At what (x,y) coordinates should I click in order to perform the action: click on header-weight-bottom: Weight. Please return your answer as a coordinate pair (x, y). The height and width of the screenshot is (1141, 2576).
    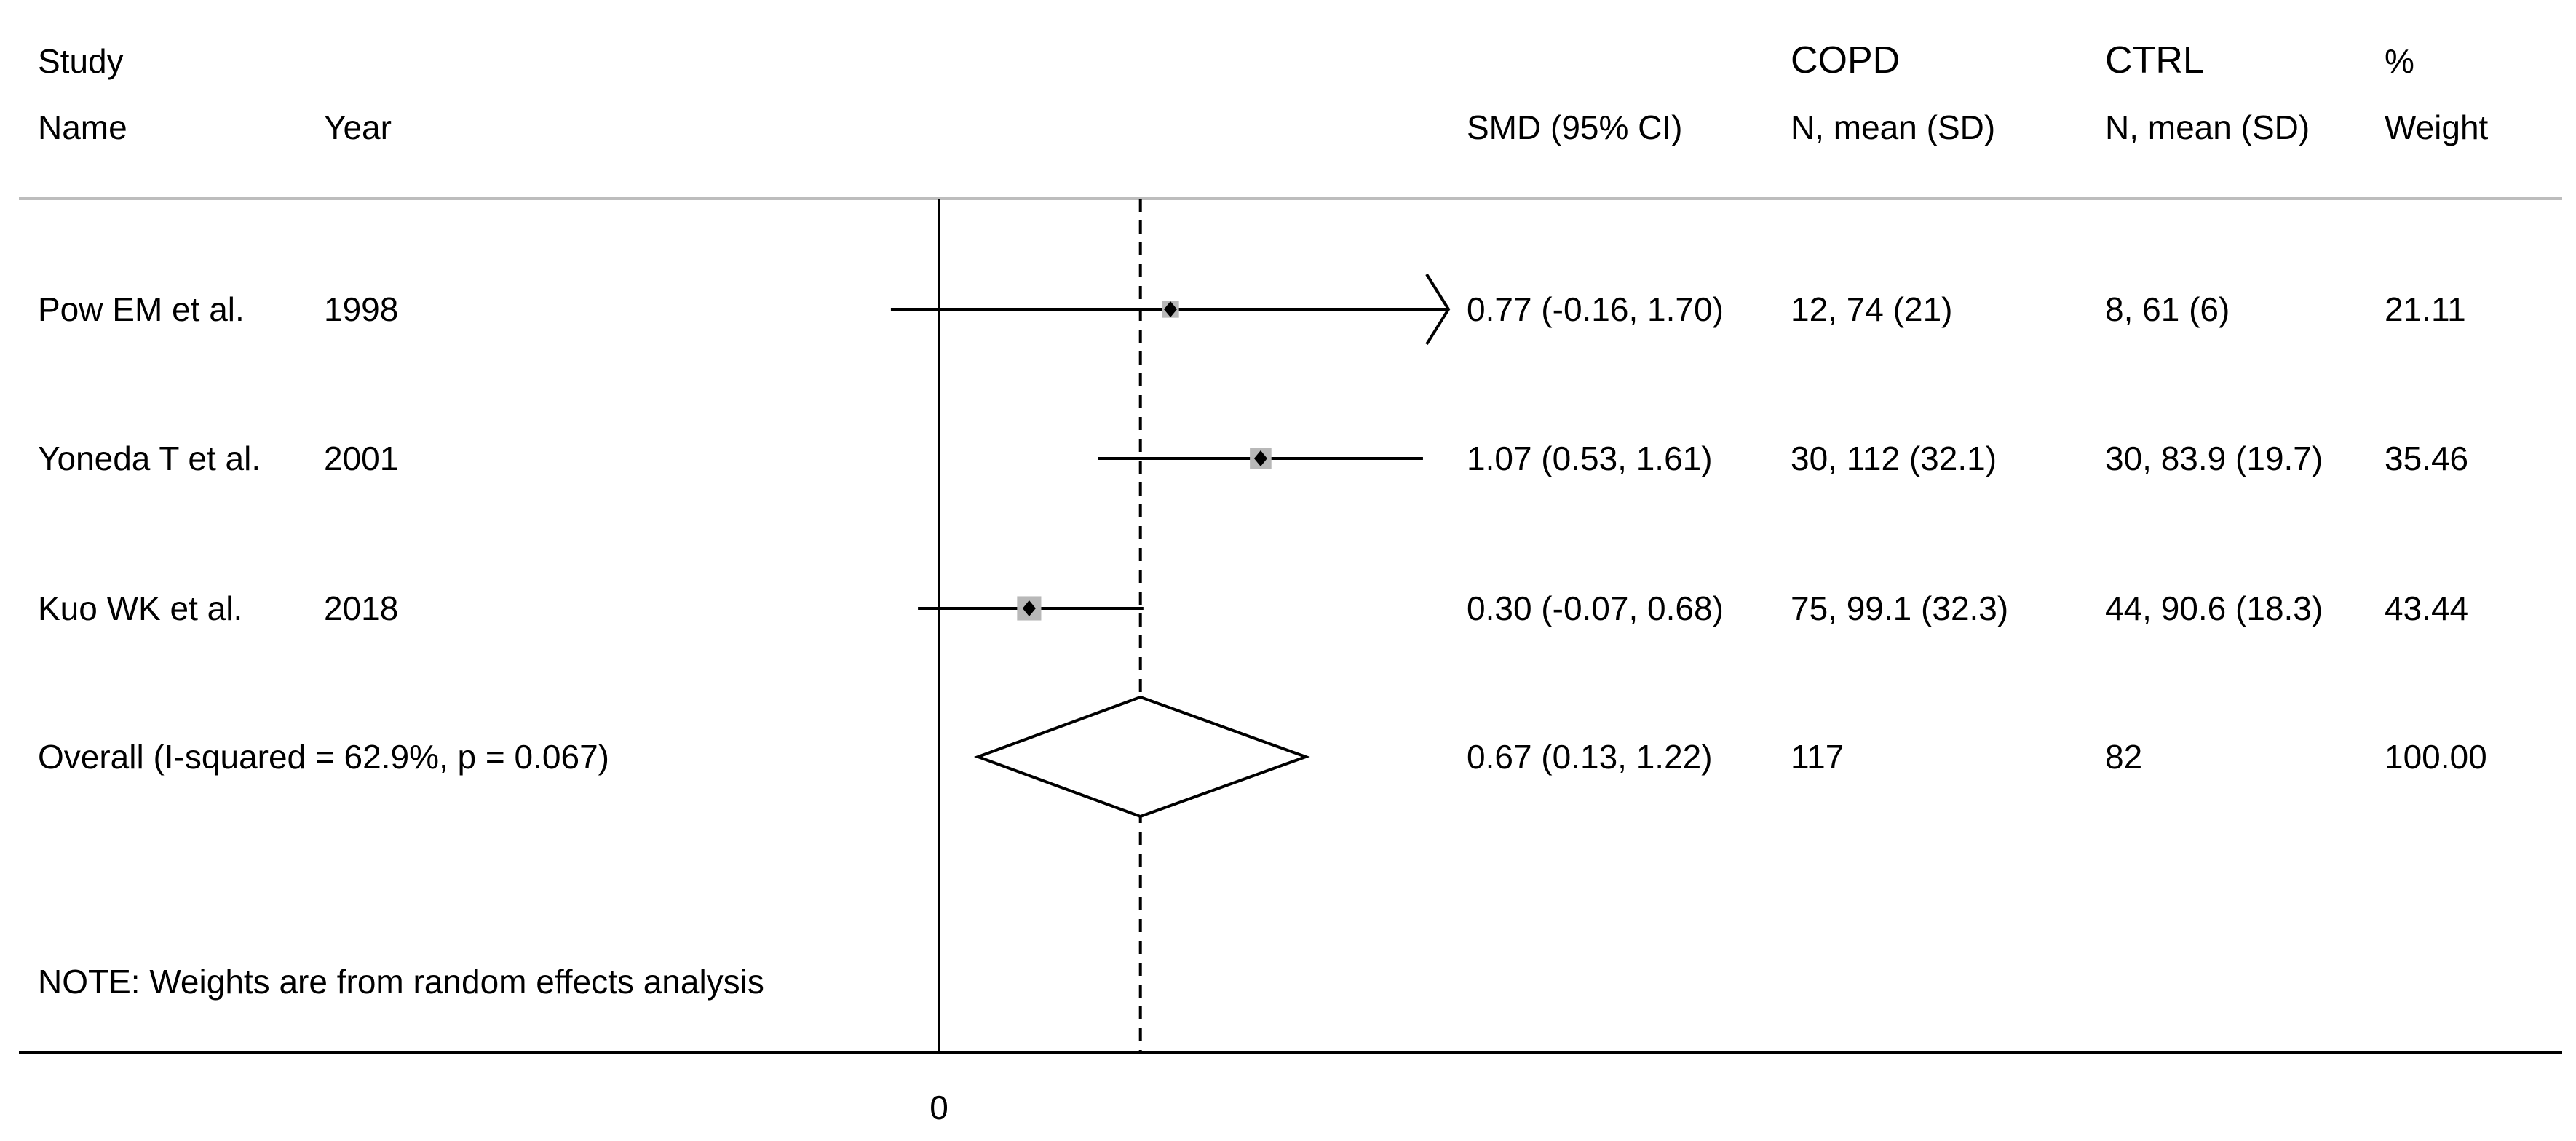
    Looking at the image, I should click on (2437, 127).